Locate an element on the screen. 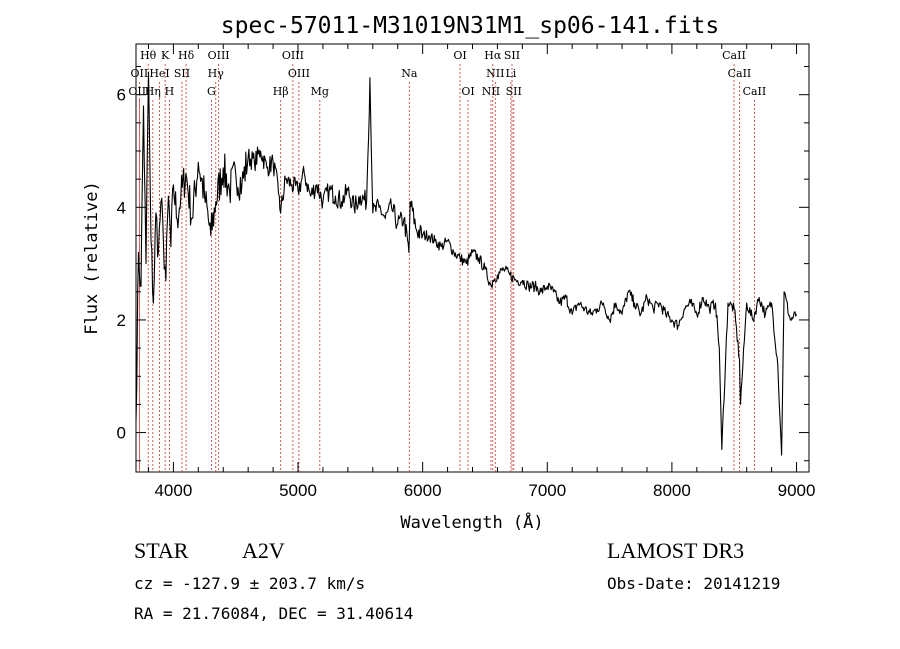  x-tick-label: 5000 is located at coordinates (298, 490).